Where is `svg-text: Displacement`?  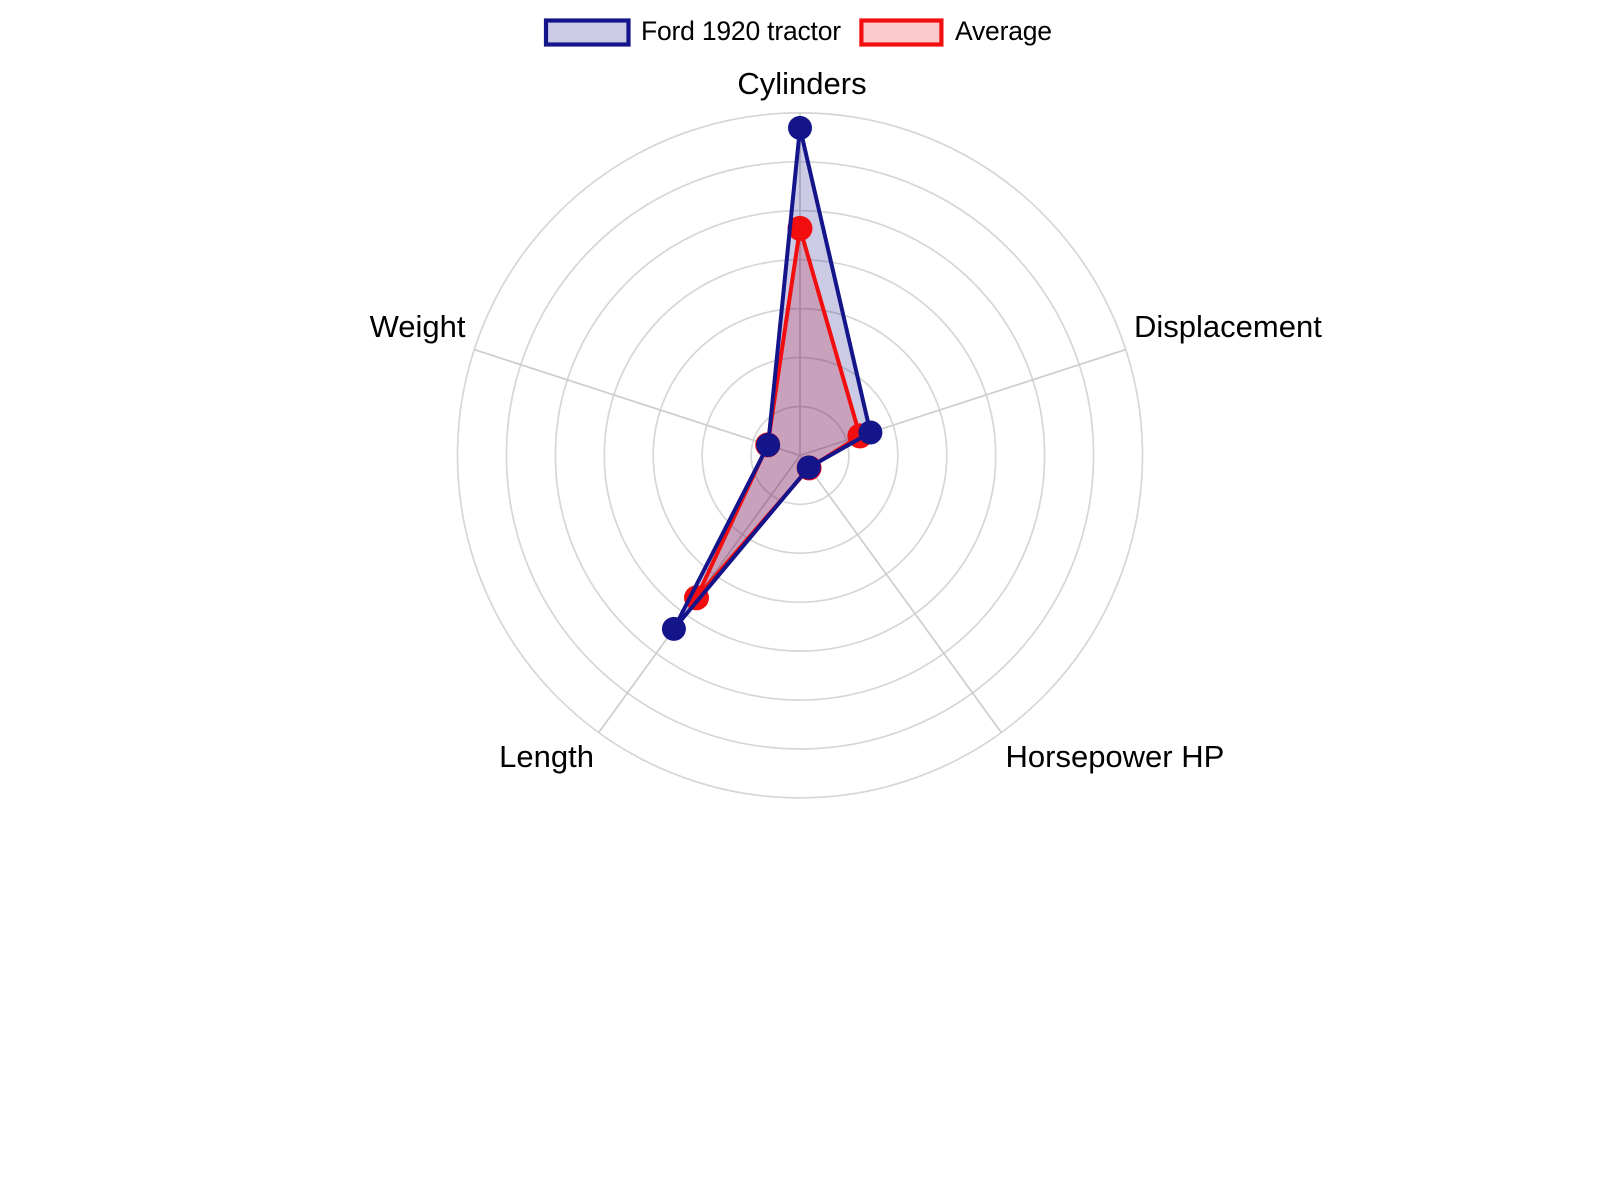
svg-text: Displacement is located at coordinates (1228, 326).